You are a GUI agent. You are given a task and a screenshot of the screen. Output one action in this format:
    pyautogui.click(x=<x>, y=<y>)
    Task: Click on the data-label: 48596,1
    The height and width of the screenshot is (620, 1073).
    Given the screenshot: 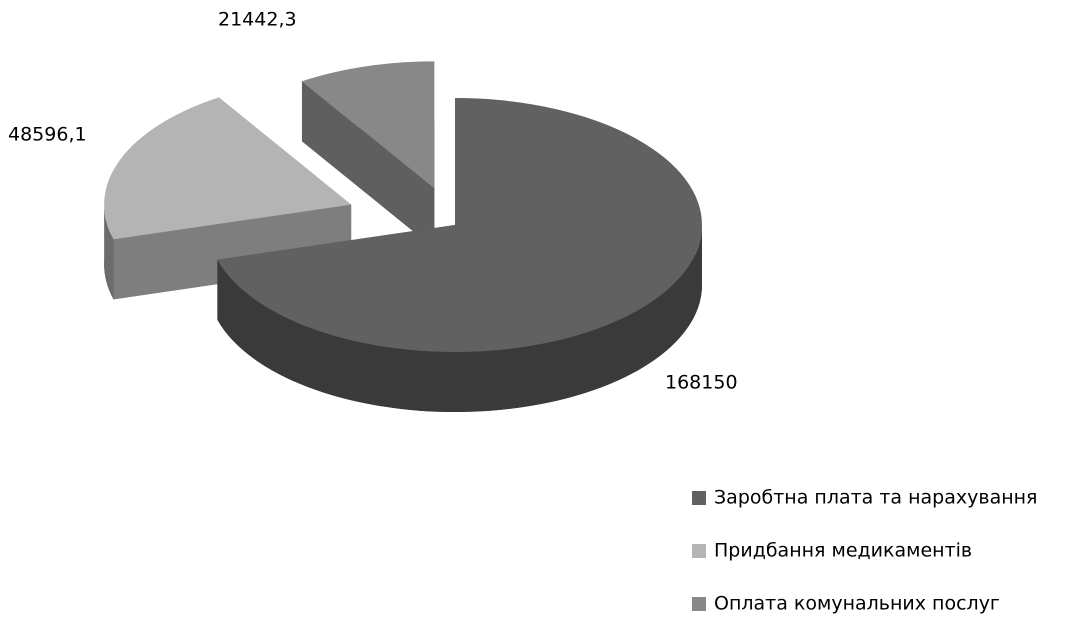 What is the action you would take?
    pyautogui.click(x=47, y=135)
    